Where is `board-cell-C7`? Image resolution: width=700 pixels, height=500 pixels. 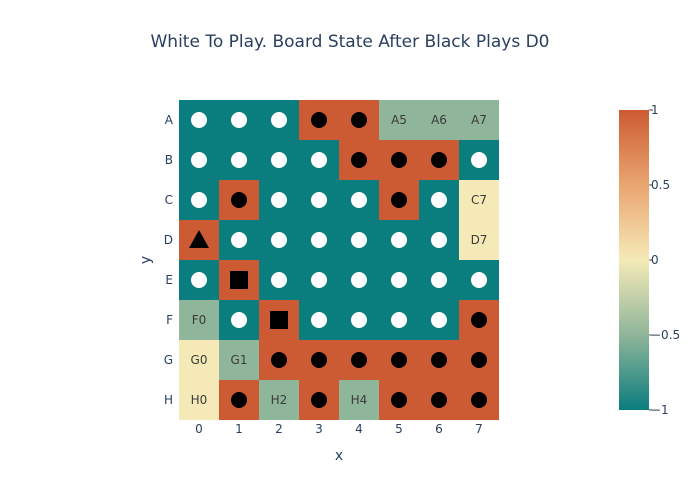 board-cell-C7 is located at coordinates (479, 200).